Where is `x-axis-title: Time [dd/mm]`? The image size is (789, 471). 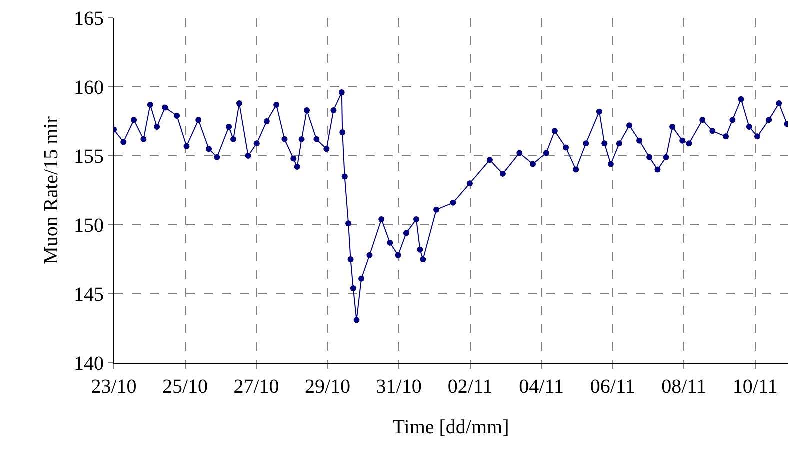
x-axis-title: Time [dd/mm] is located at coordinates (451, 427).